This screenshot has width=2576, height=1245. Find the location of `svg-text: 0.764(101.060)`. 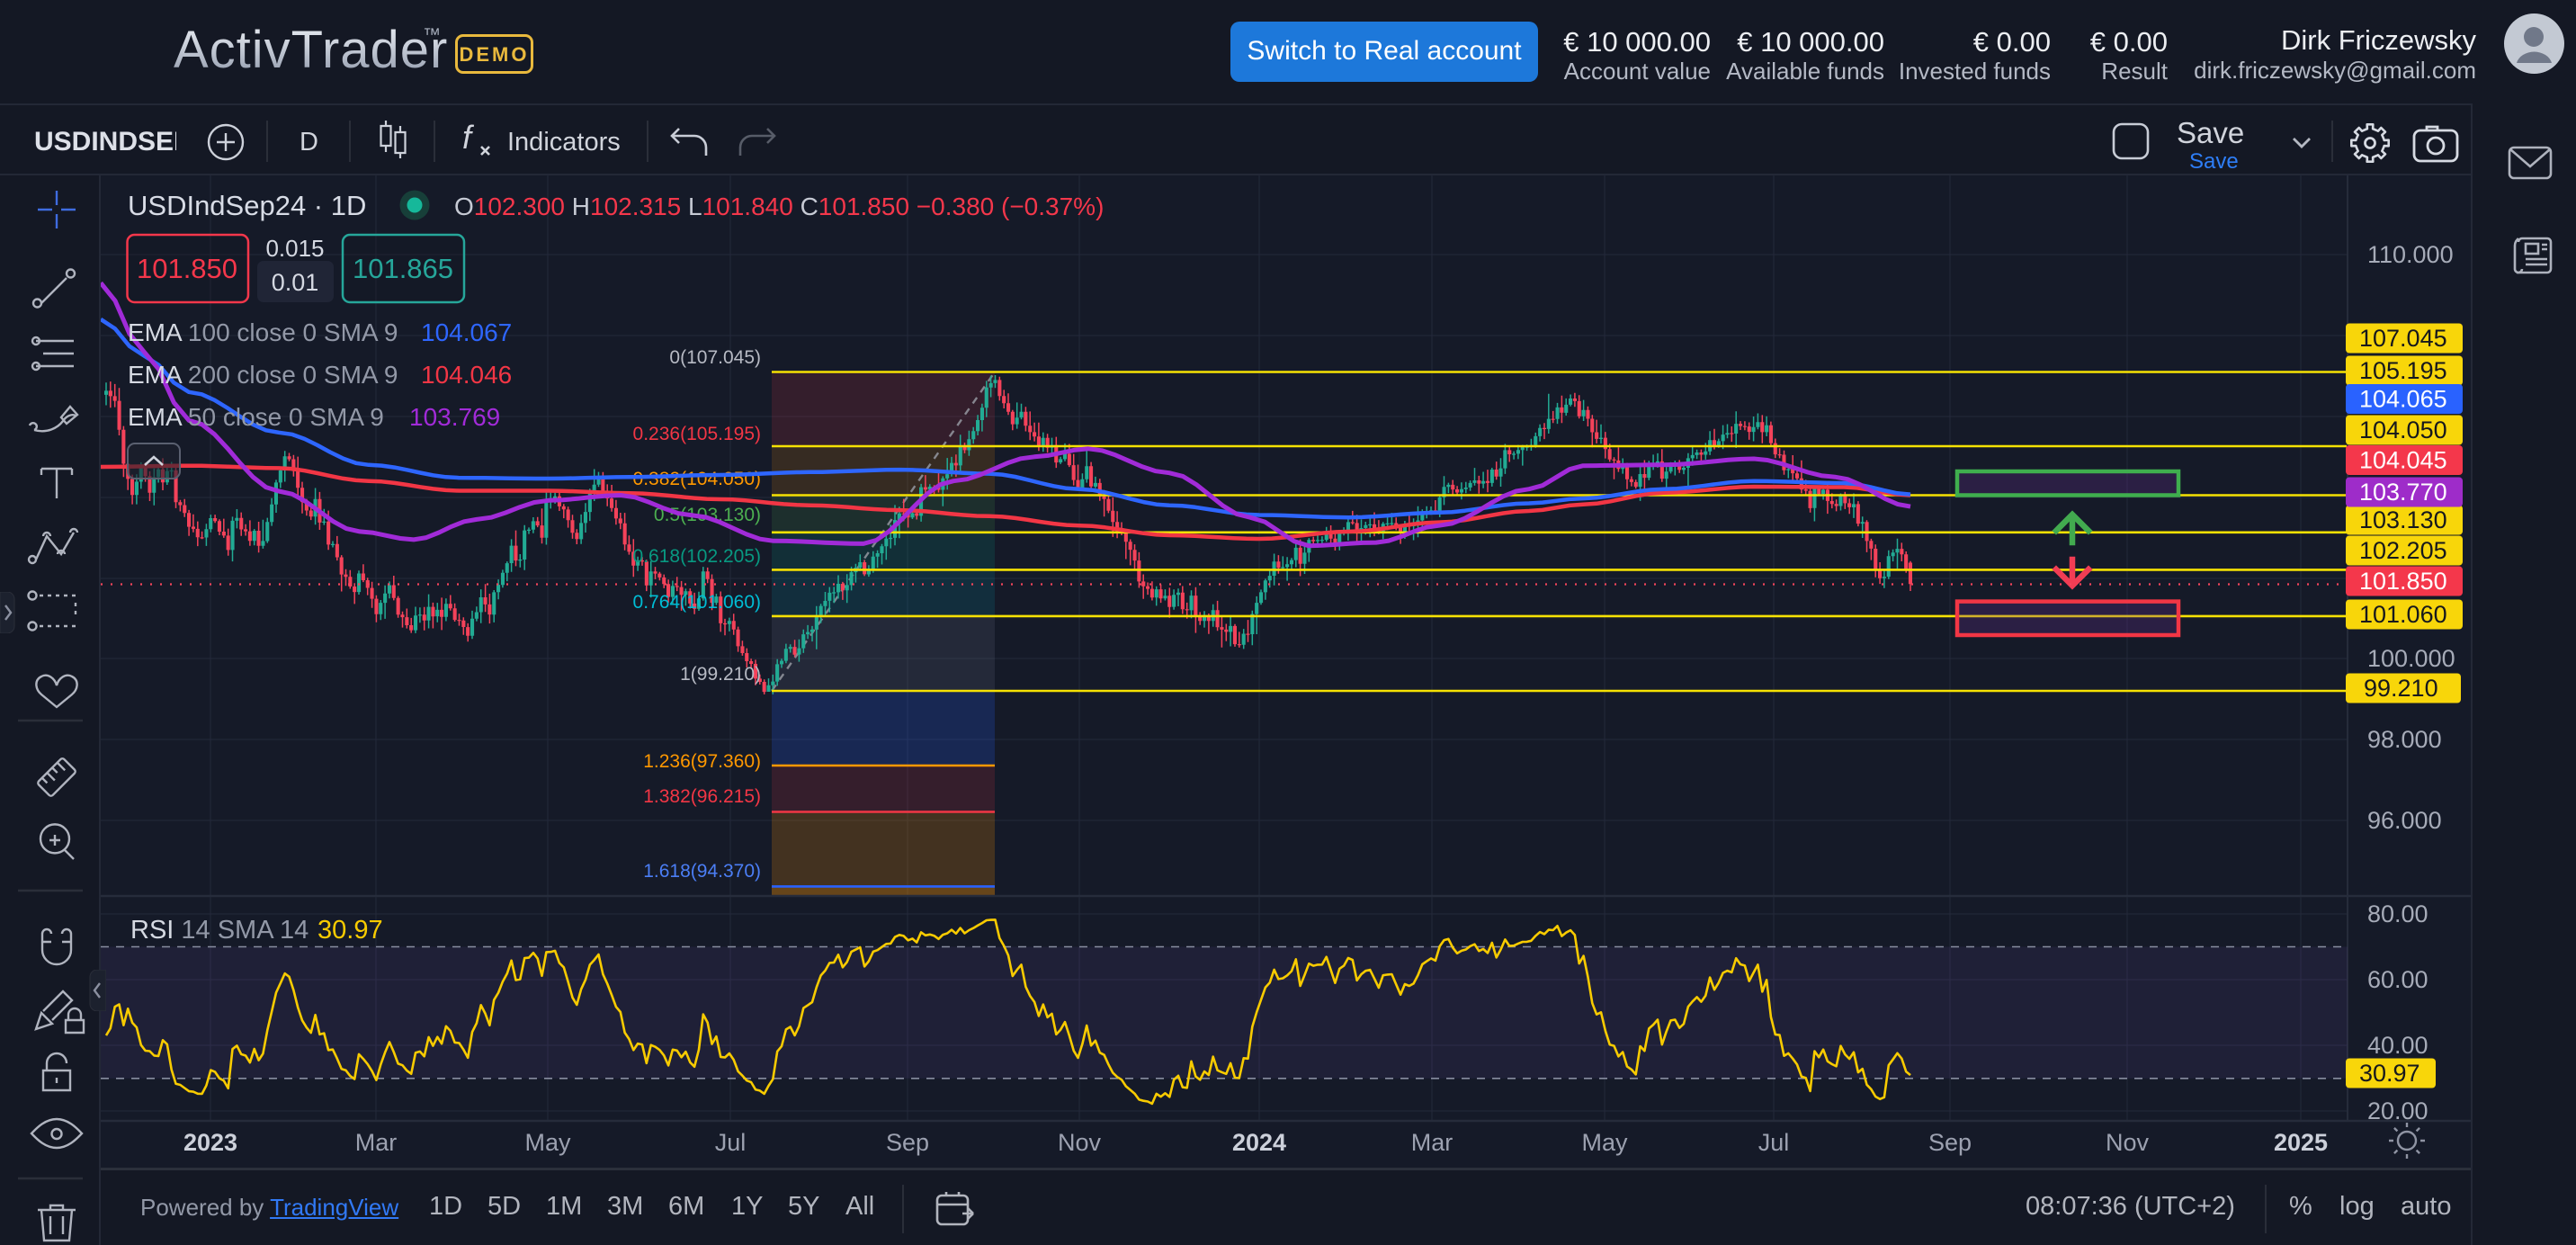

svg-text: 0.764(101.060) is located at coordinates (697, 602).